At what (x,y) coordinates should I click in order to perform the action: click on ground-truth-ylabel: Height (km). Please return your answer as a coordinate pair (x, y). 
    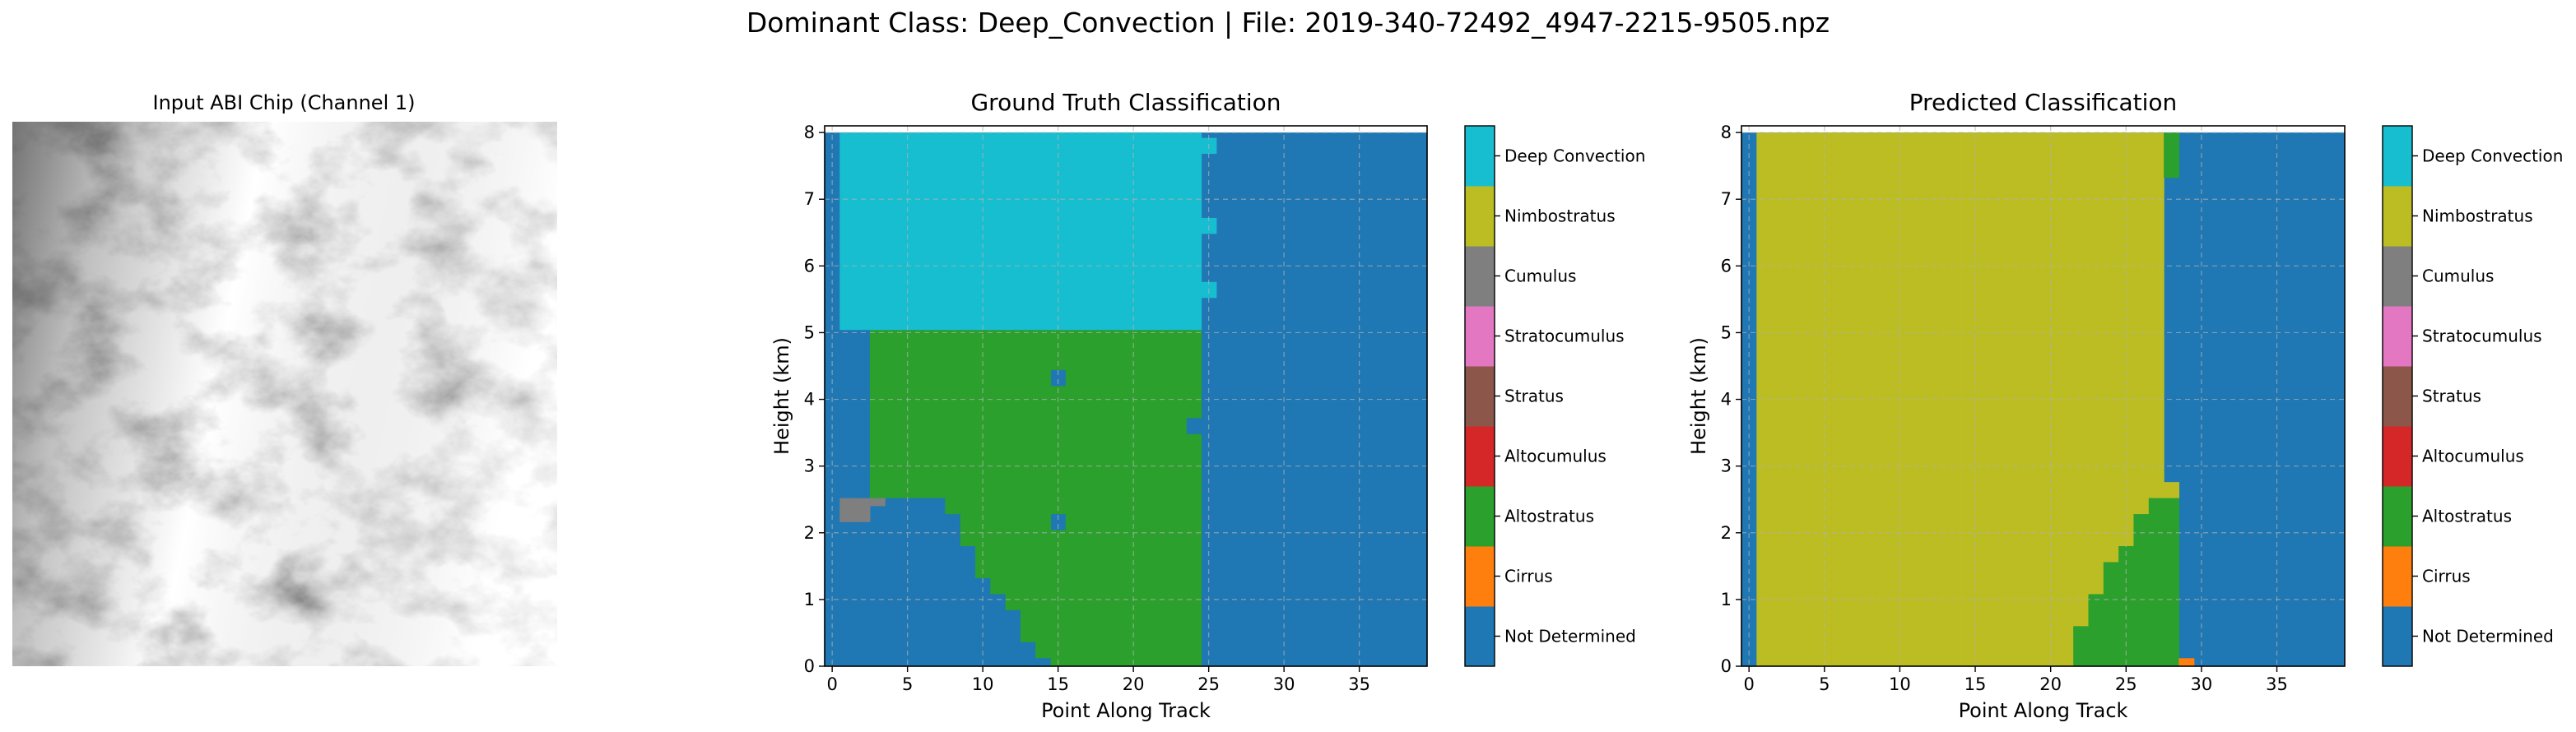
    Looking at the image, I should click on (781, 396).